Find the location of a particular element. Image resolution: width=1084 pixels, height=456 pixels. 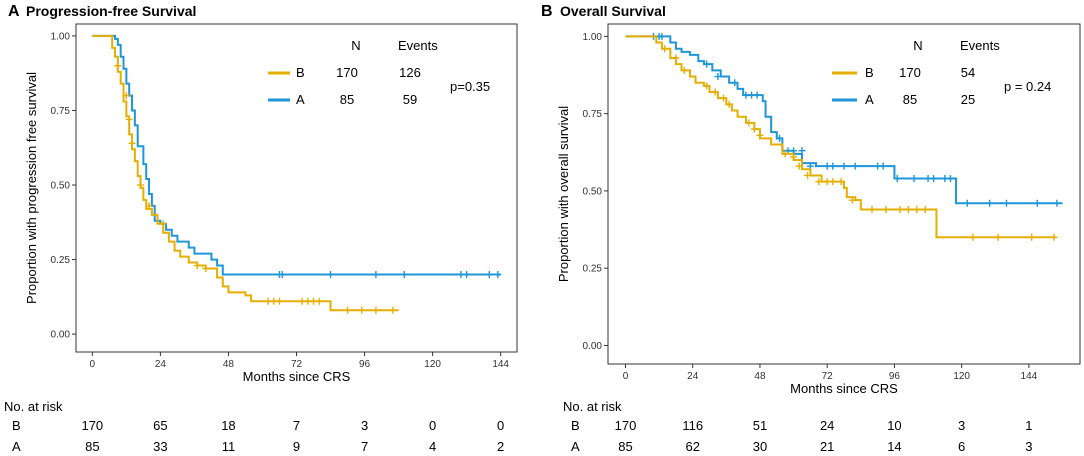

y-tick-label: 0.00 is located at coordinates (593, 346).